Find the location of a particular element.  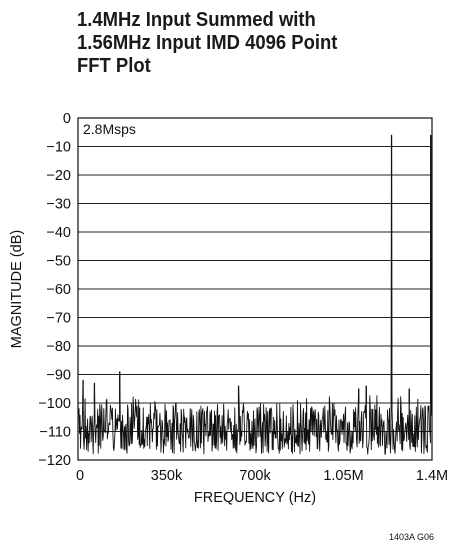

x-tick-label: 350k is located at coordinates (167, 476).